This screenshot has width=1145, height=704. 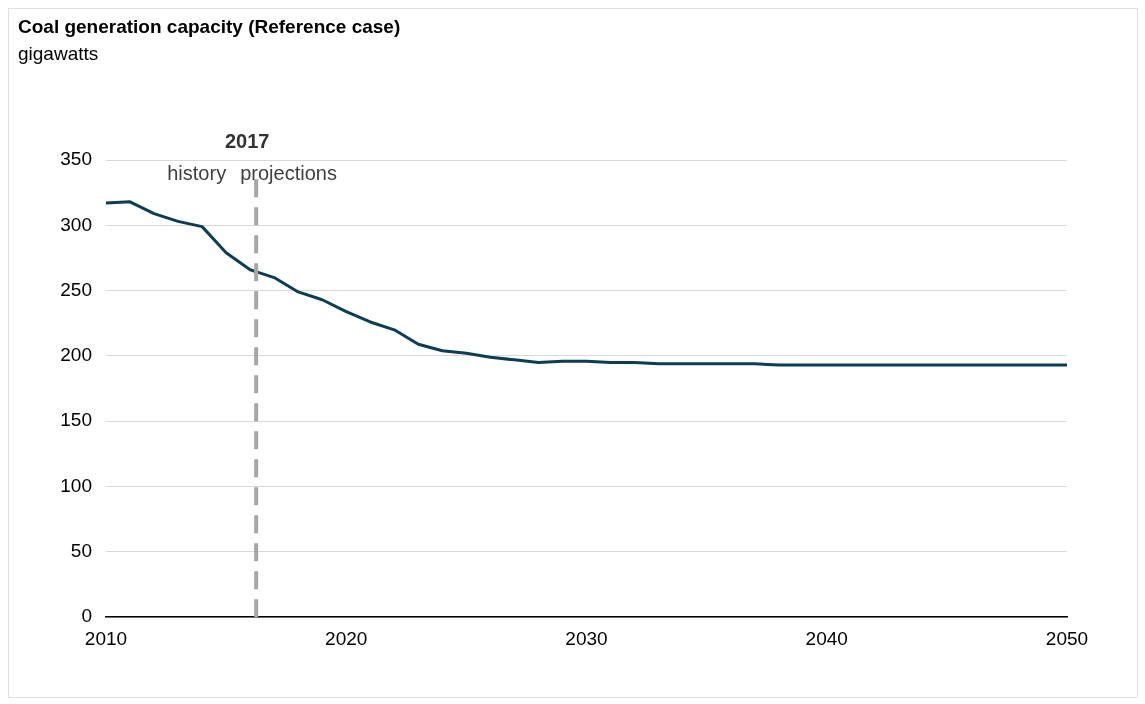 What do you see at coordinates (81, 551) in the screenshot?
I see `y-tick-label: 50` at bounding box center [81, 551].